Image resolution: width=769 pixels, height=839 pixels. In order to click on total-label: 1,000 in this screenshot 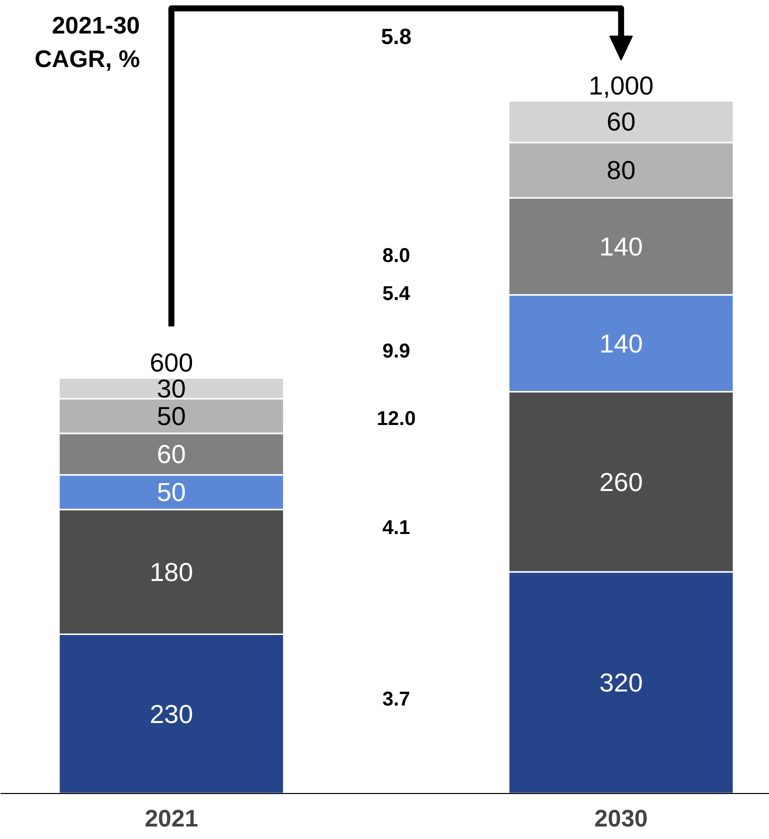, I will do `click(621, 85)`.